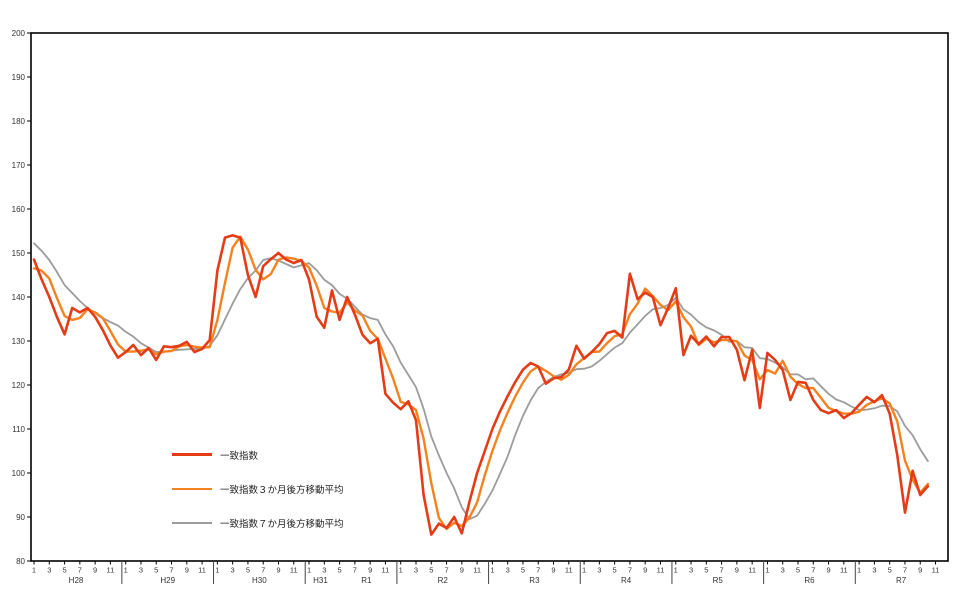 The width and height of the screenshot is (960, 593). I want to click on legend-item-coincident-index: 一致指数, so click(258, 455).